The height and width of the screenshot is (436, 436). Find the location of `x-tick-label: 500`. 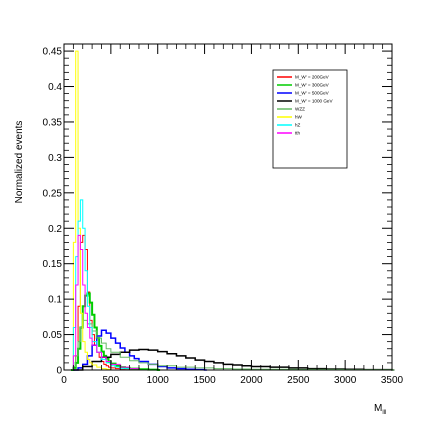

x-tick-label: 500 is located at coordinates (111, 380).